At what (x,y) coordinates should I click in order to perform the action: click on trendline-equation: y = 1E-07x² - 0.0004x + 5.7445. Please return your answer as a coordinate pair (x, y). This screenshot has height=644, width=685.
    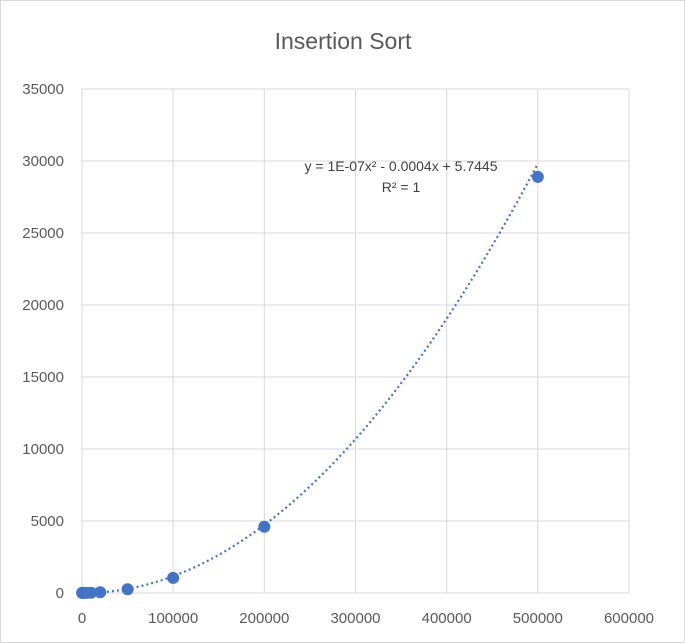
    Looking at the image, I should click on (400, 166).